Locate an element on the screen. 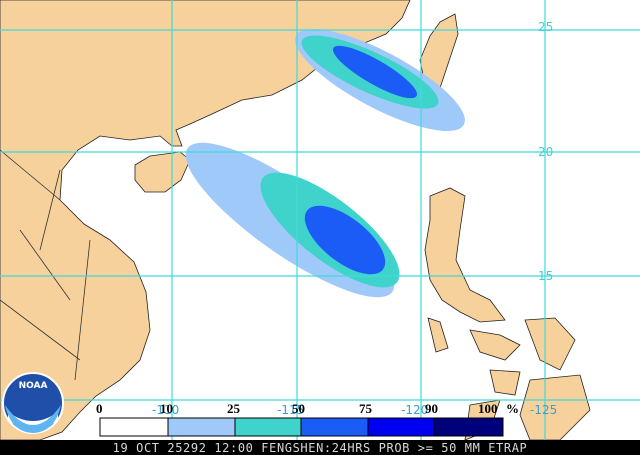 Image resolution: width=640 pixels, height=455 pixels. longitude-label: -115 is located at coordinates (290, 410).